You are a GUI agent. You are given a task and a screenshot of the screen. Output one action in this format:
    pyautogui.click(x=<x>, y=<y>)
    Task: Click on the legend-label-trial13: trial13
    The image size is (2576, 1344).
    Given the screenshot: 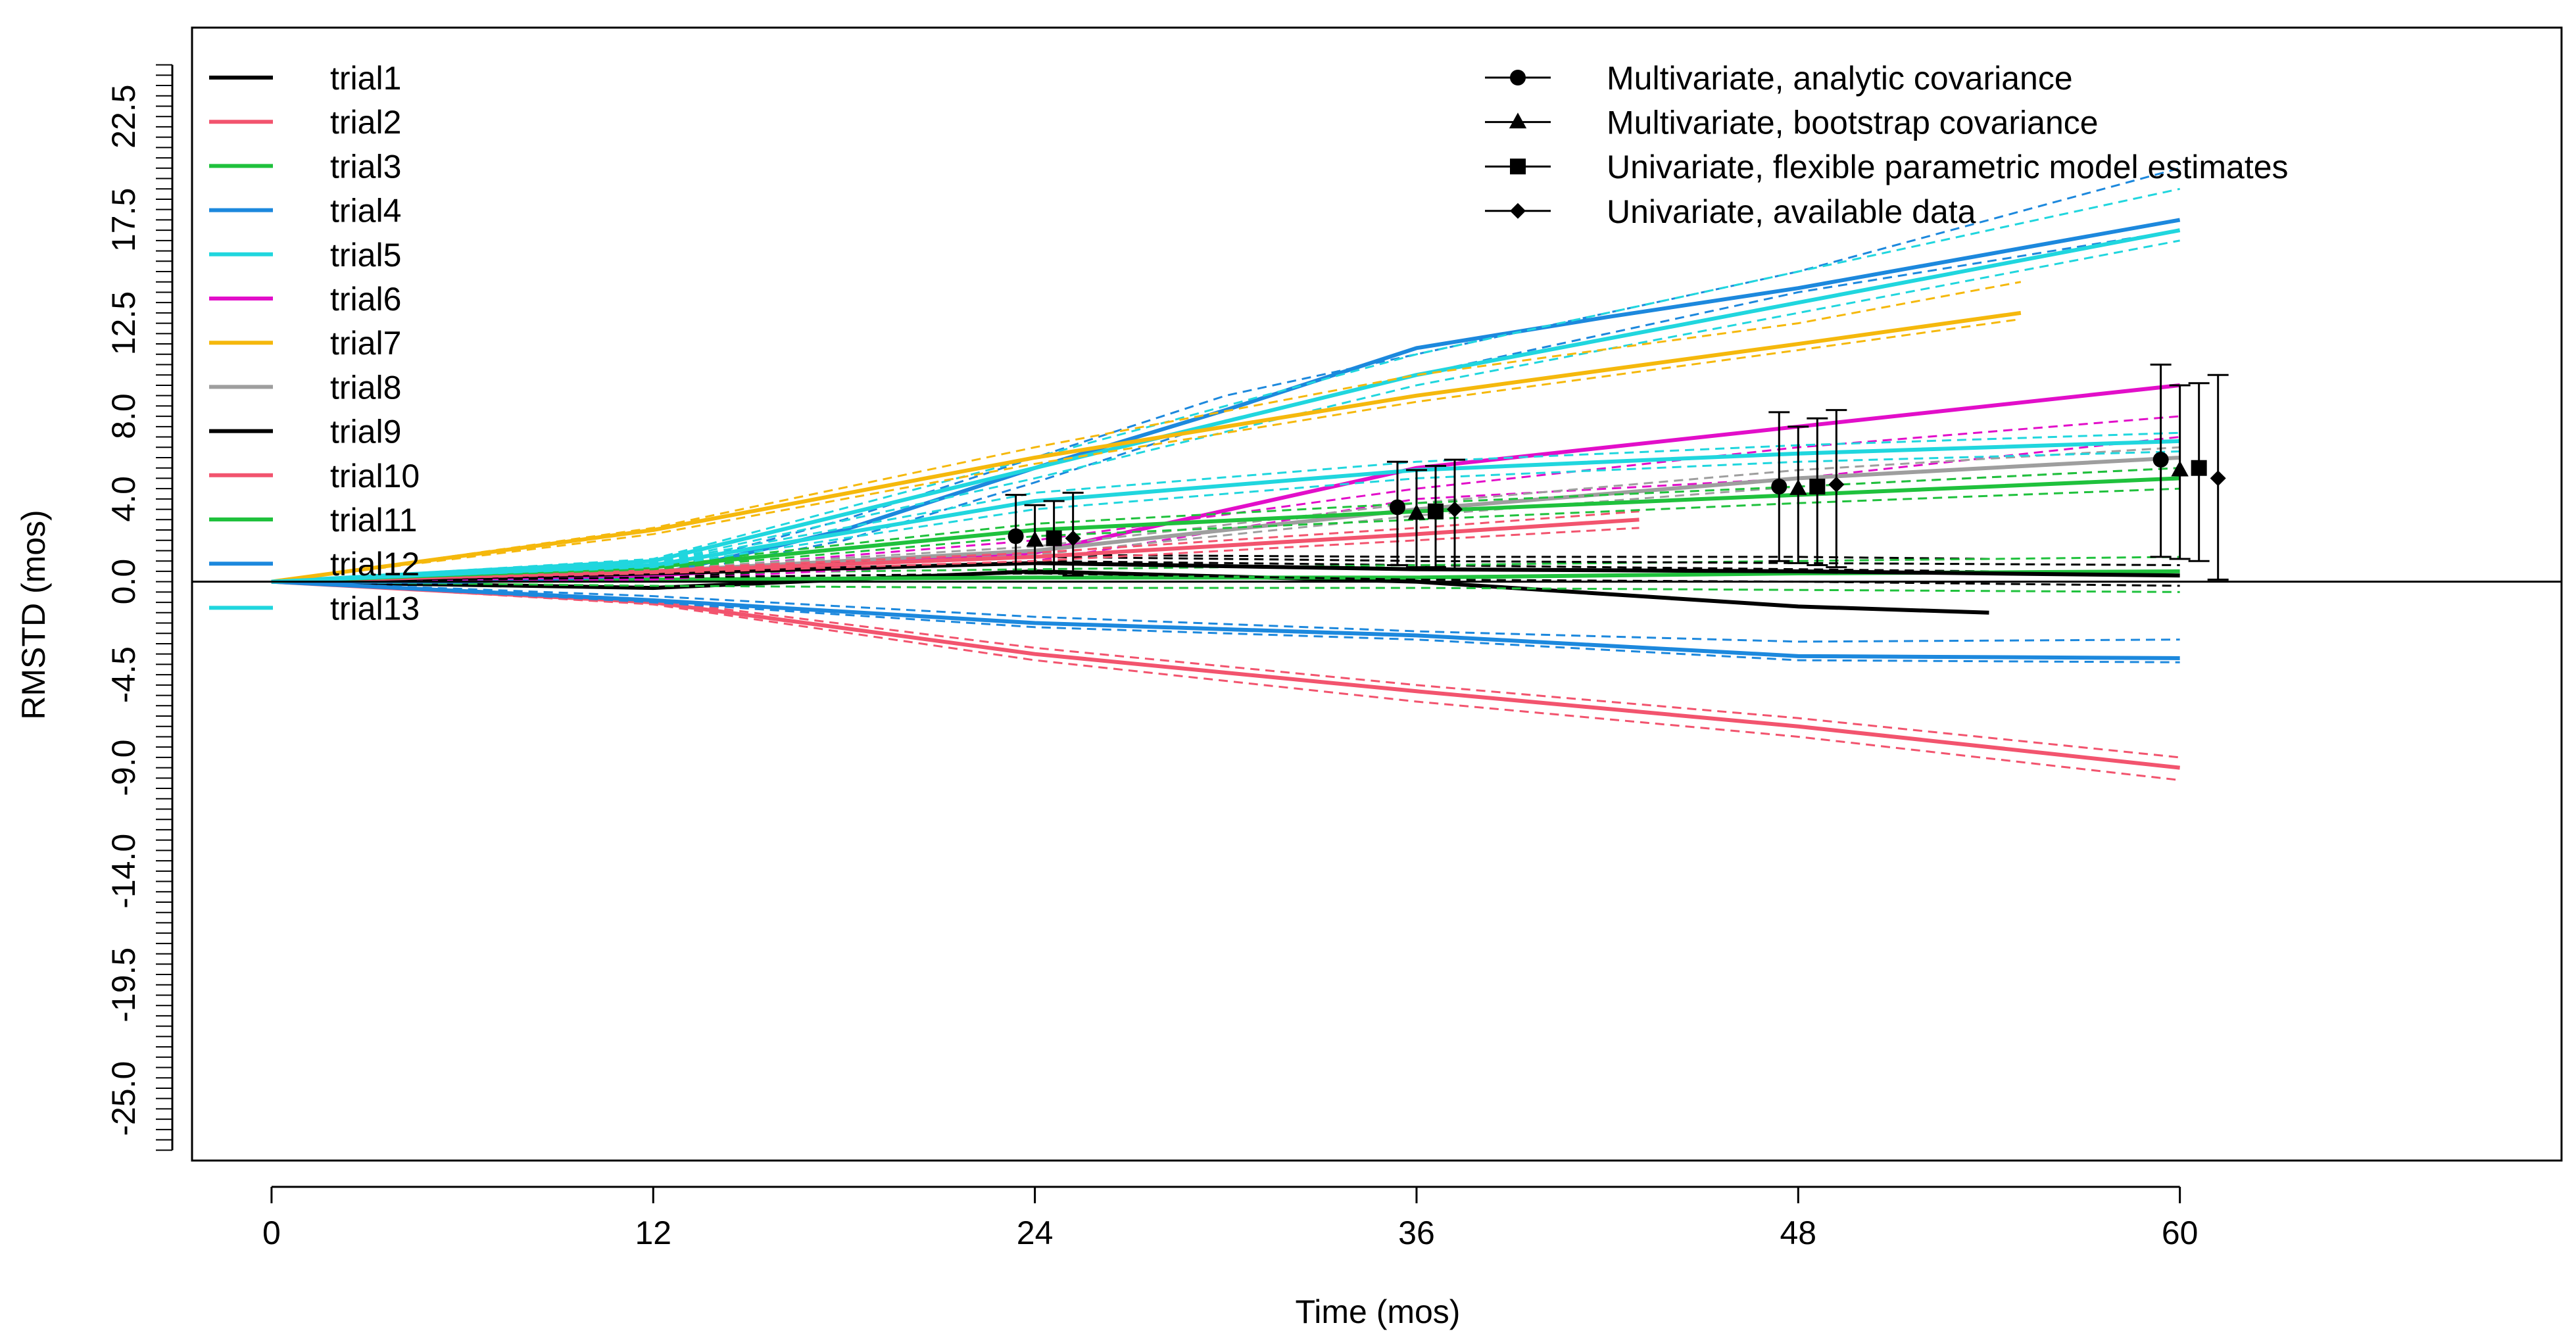 What is the action you would take?
    pyautogui.click(x=375, y=608)
    